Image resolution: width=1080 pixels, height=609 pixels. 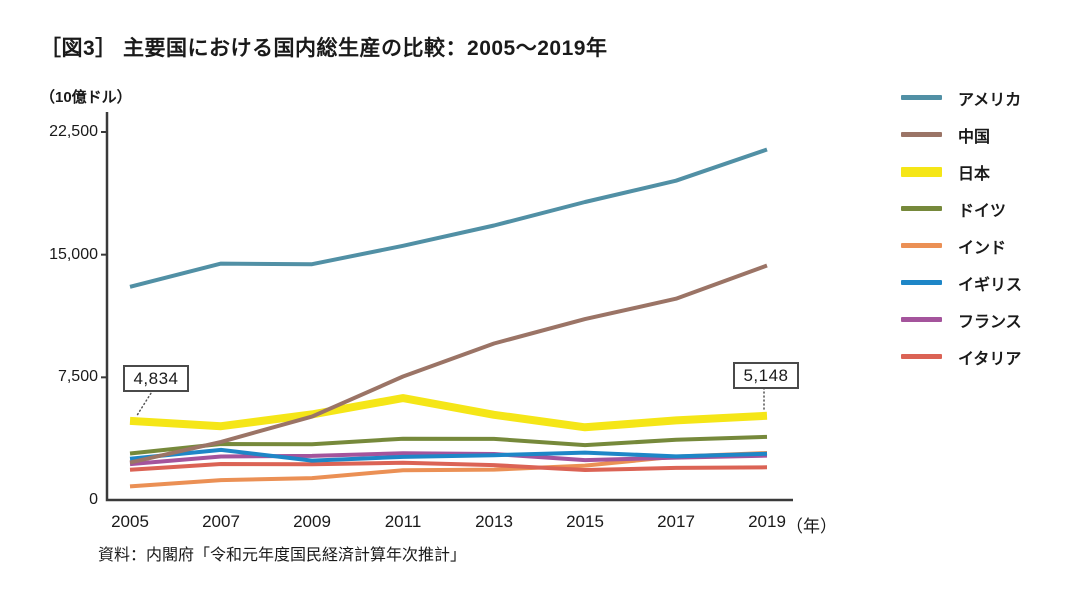 I want to click on y-tick-label-15000: 15,000, so click(x=73, y=254).